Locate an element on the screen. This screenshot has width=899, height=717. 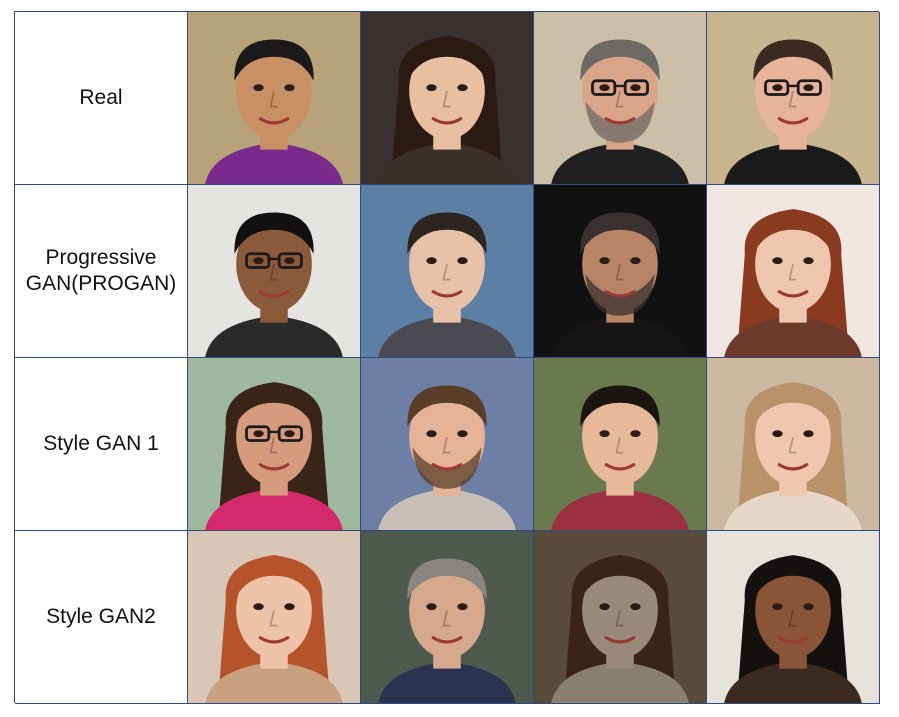
row-label-real: Real is located at coordinates (101, 98).